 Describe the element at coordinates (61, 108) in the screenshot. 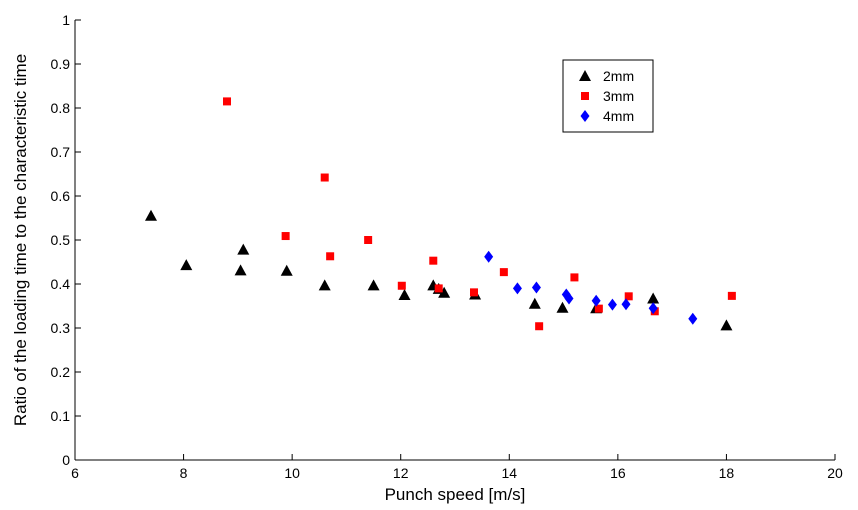

I see `y-tick-label: 0.8` at that location.